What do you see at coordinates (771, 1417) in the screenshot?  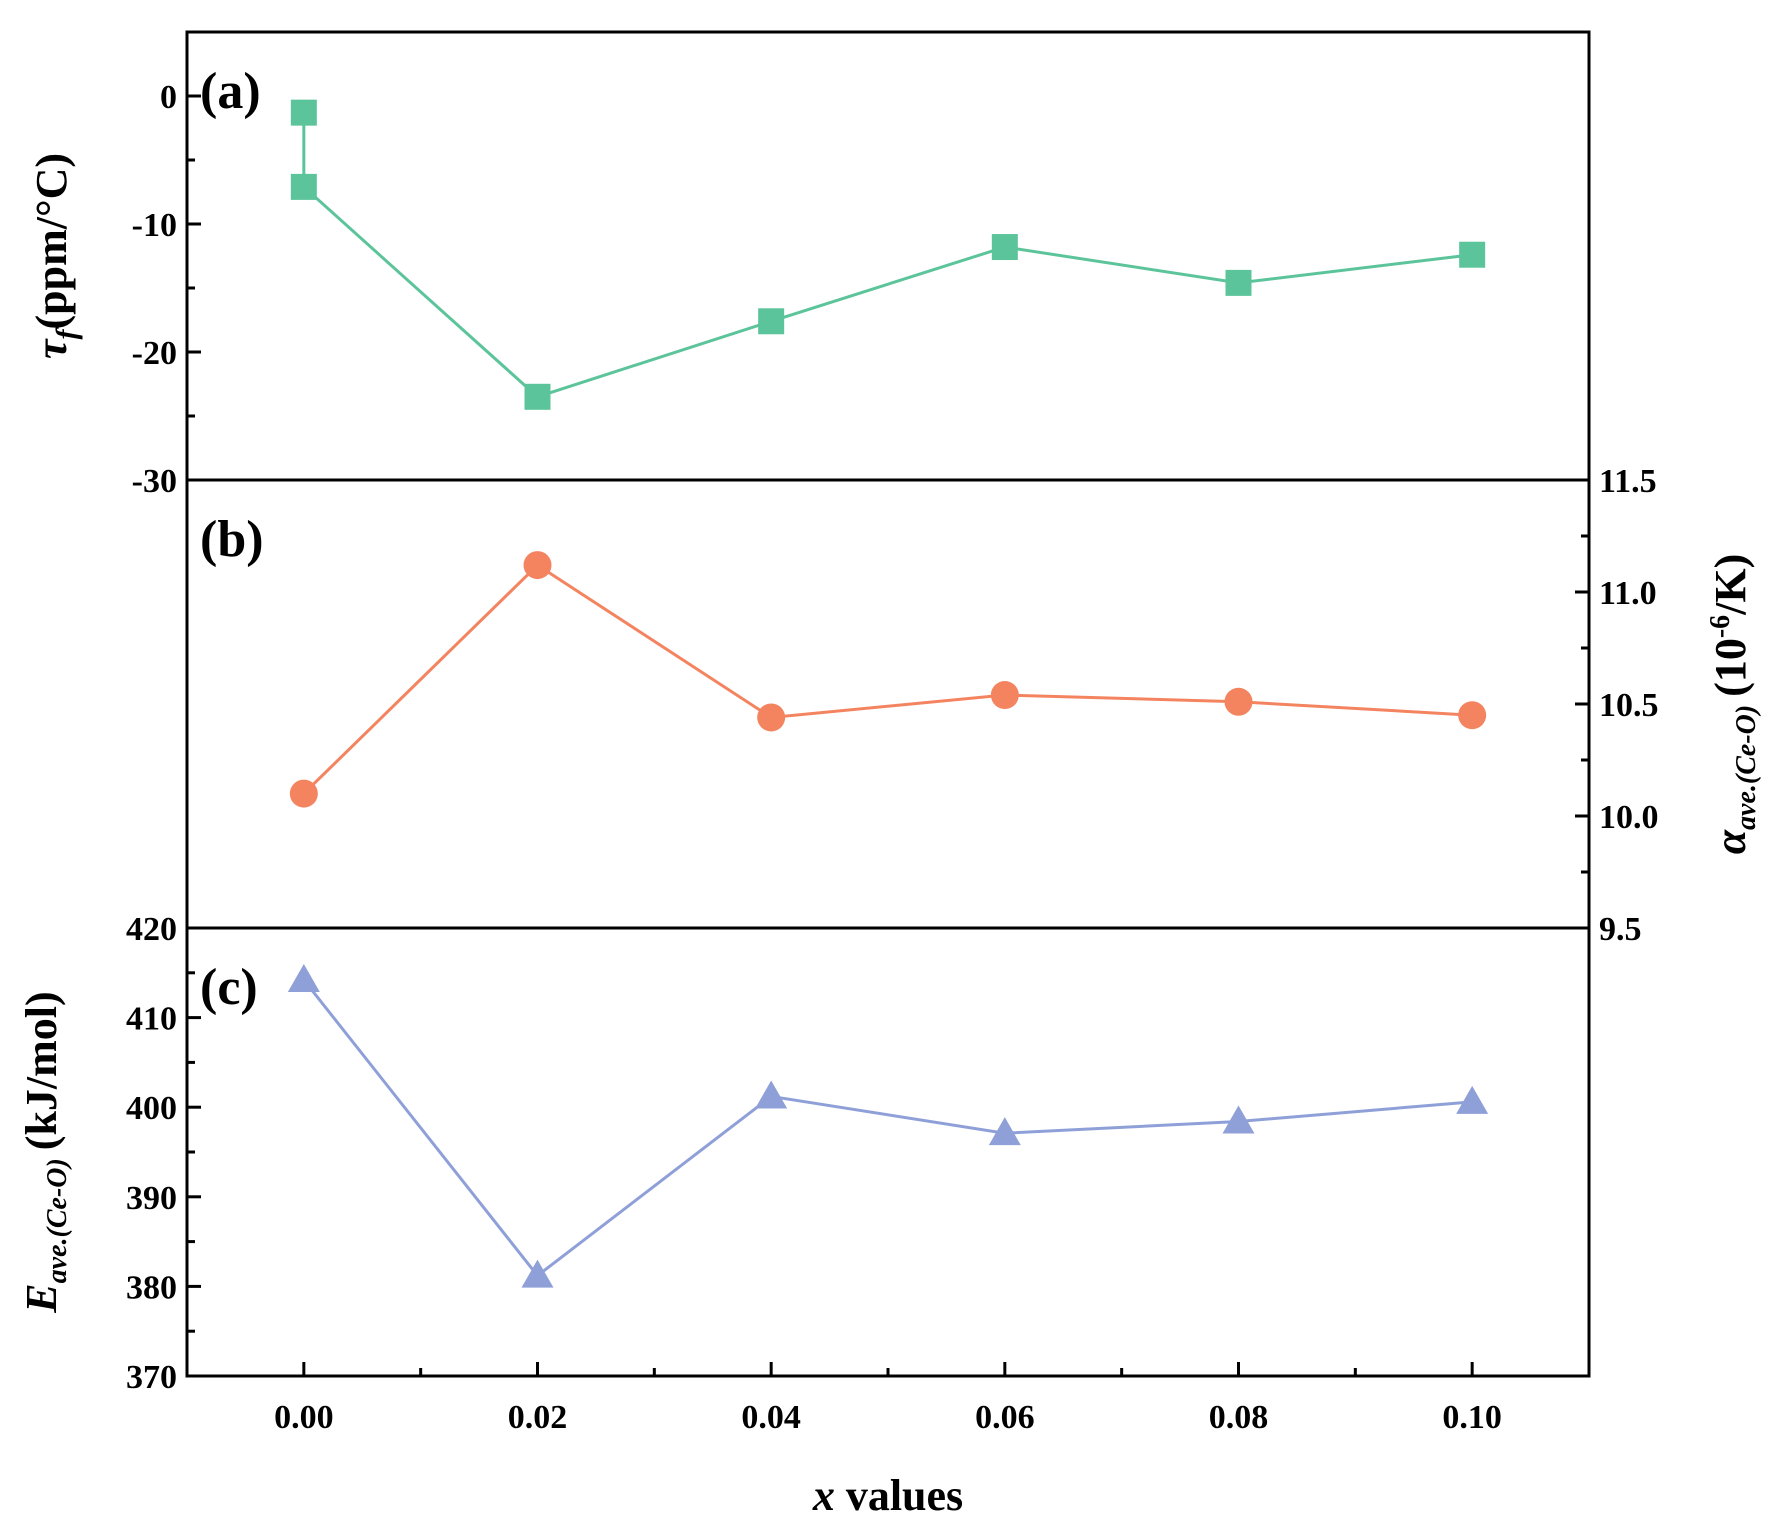 I see `x-tick-label: 0.04` at bounding box center [771, 1417].